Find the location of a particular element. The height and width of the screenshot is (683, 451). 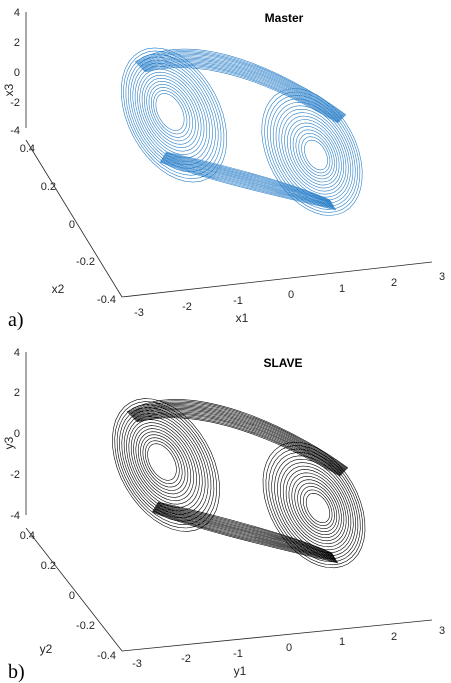

x-axis-label: y1 is located at coordinates (240, 671).